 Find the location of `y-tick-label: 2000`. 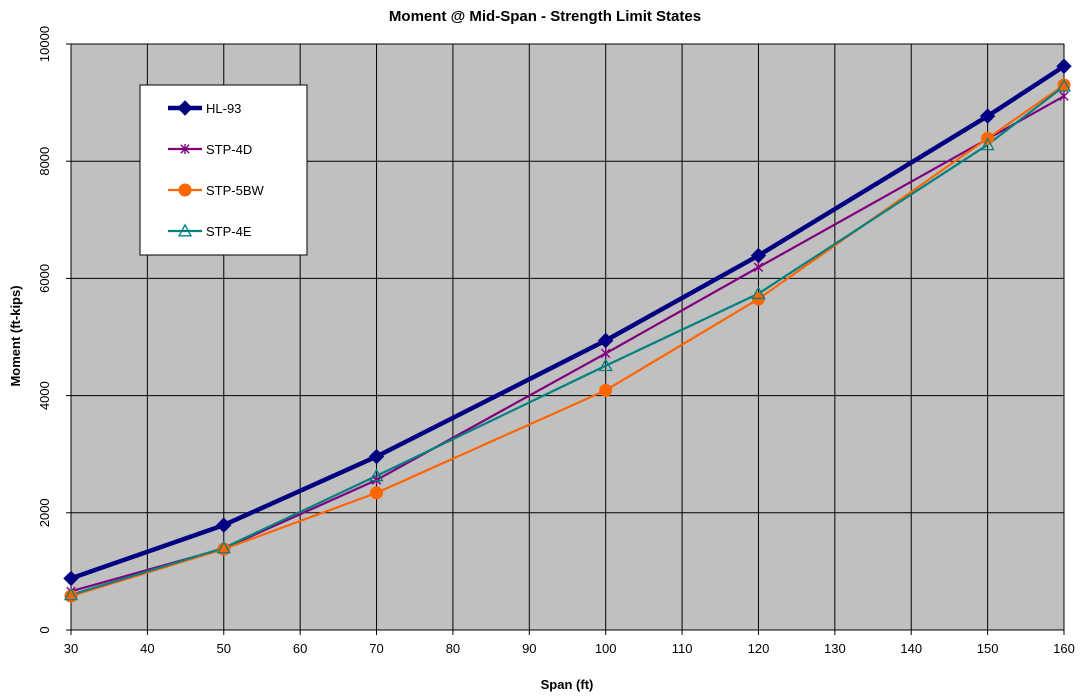

y-tick-label: 2000 is located at coordinates (44, 512).